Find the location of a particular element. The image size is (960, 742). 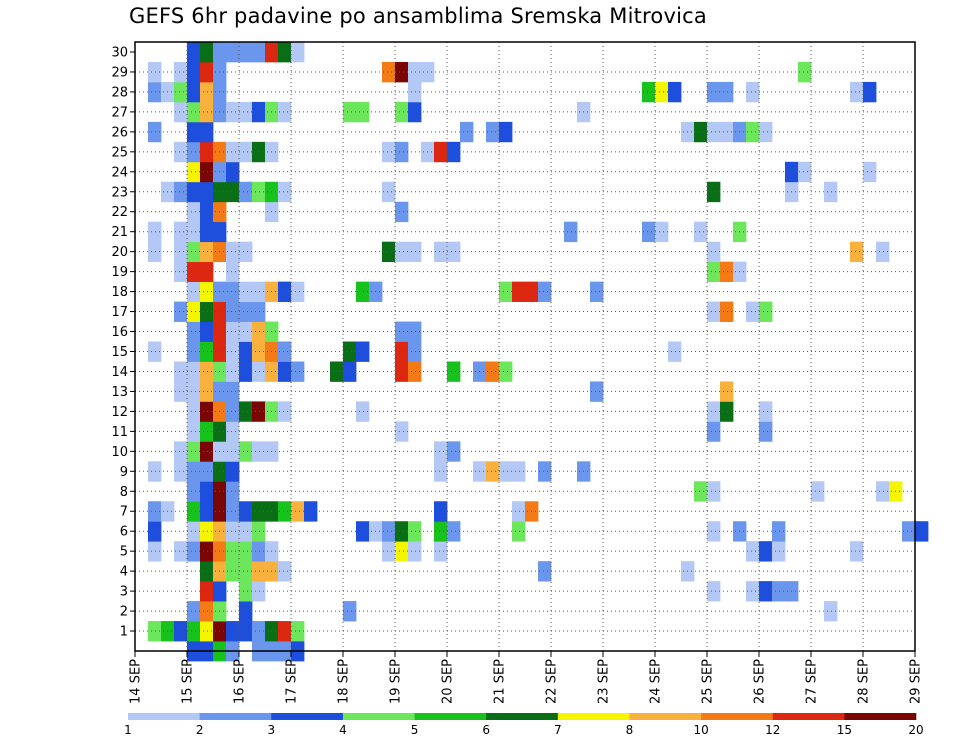

x-tick-label: 27 SEP is located at coordinates (812, 681).